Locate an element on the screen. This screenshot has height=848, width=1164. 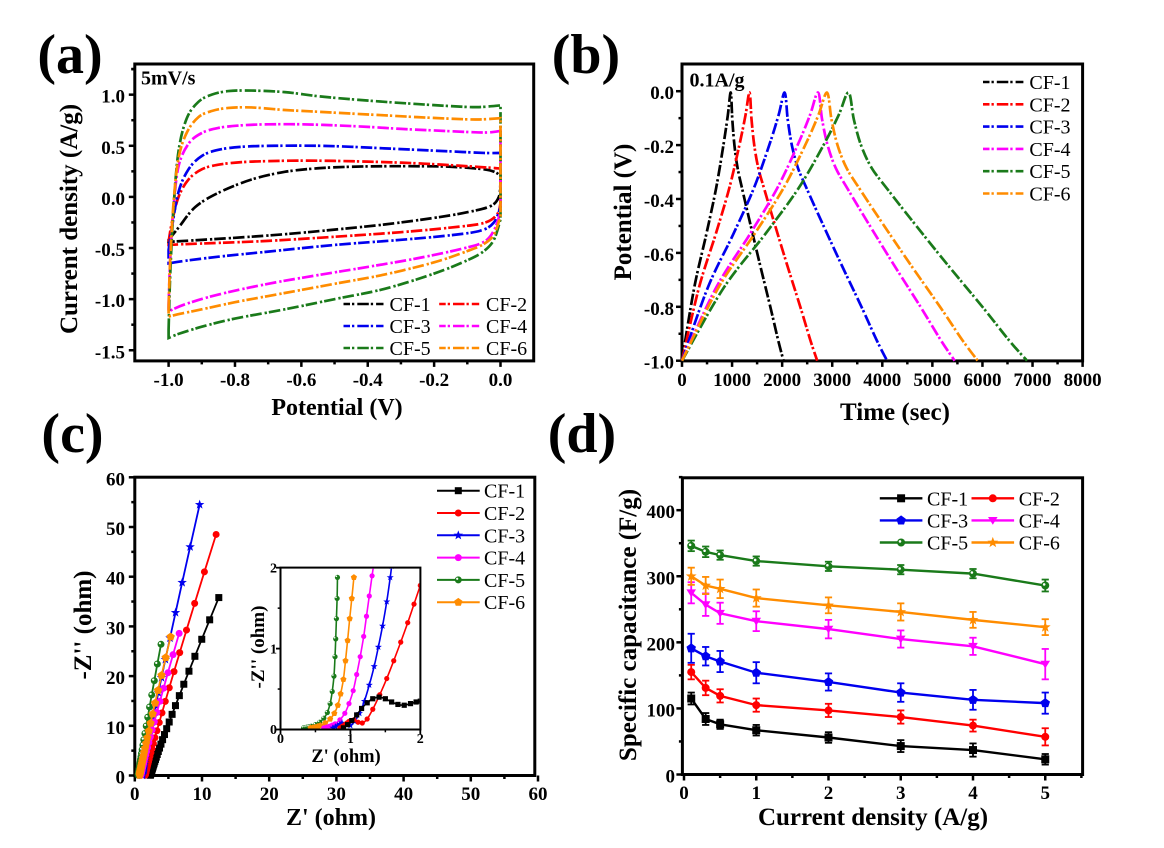
svg-text: 3000 is located at coordinates (832, 380).